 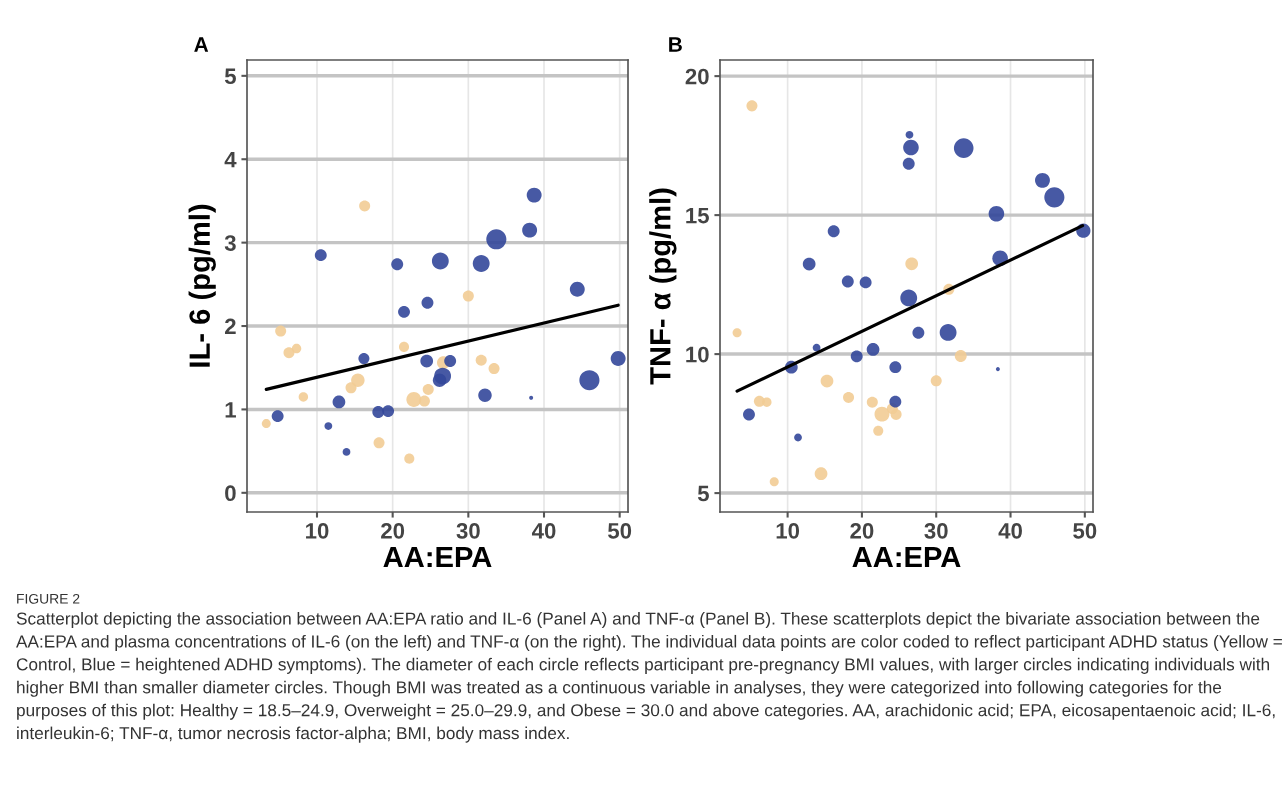 What do you see at coordinates (201, 44) in the screenshot?
I see `chart-title: A` at bounding box center [201, 44].